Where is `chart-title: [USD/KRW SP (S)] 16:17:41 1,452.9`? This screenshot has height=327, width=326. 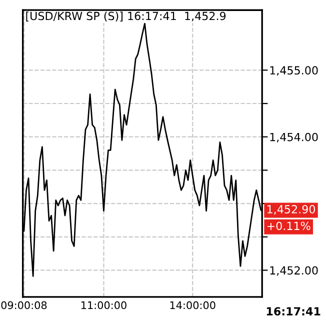 chart-title: [USD/KRW SP (S)] 16:17:41 1,452.9 is located at coordinates (126, 17).